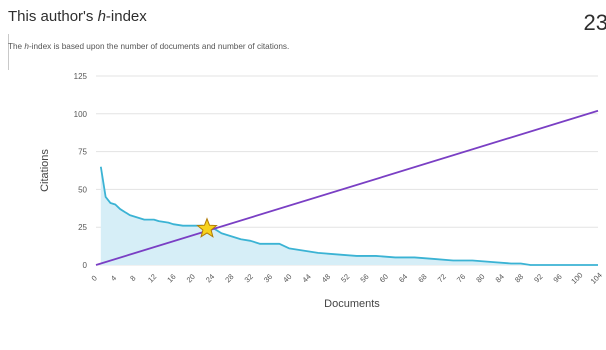 The image size is (606, 350). Describe the element at coordinates (461, 278) in the screenshot. I see `x-tick-label-76: 76` at that location.